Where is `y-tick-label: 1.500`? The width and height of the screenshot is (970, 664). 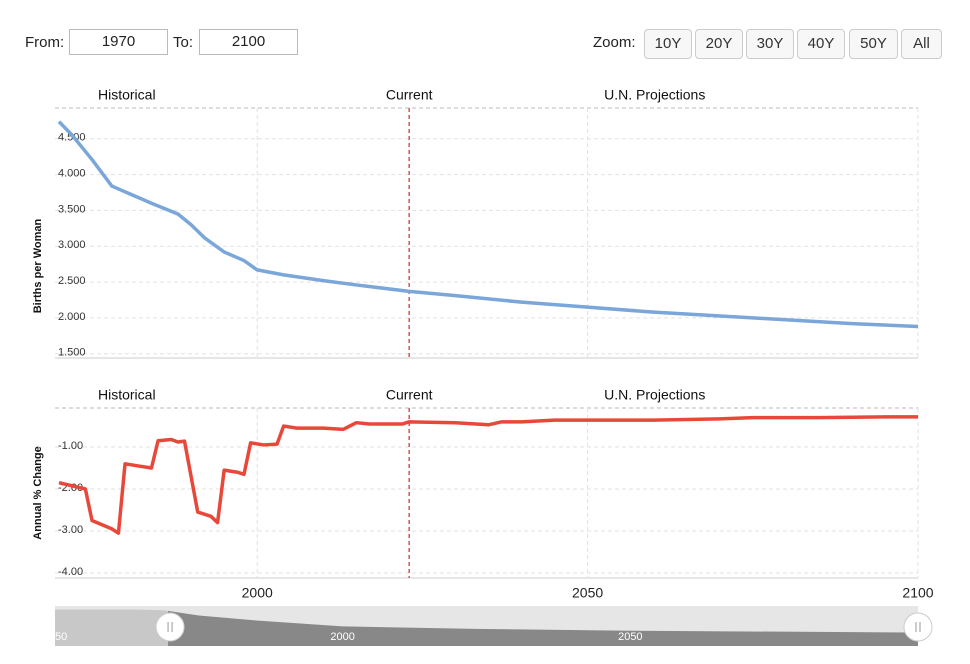 y-tick-label: 1.500 is located at coordinates (72, 353).